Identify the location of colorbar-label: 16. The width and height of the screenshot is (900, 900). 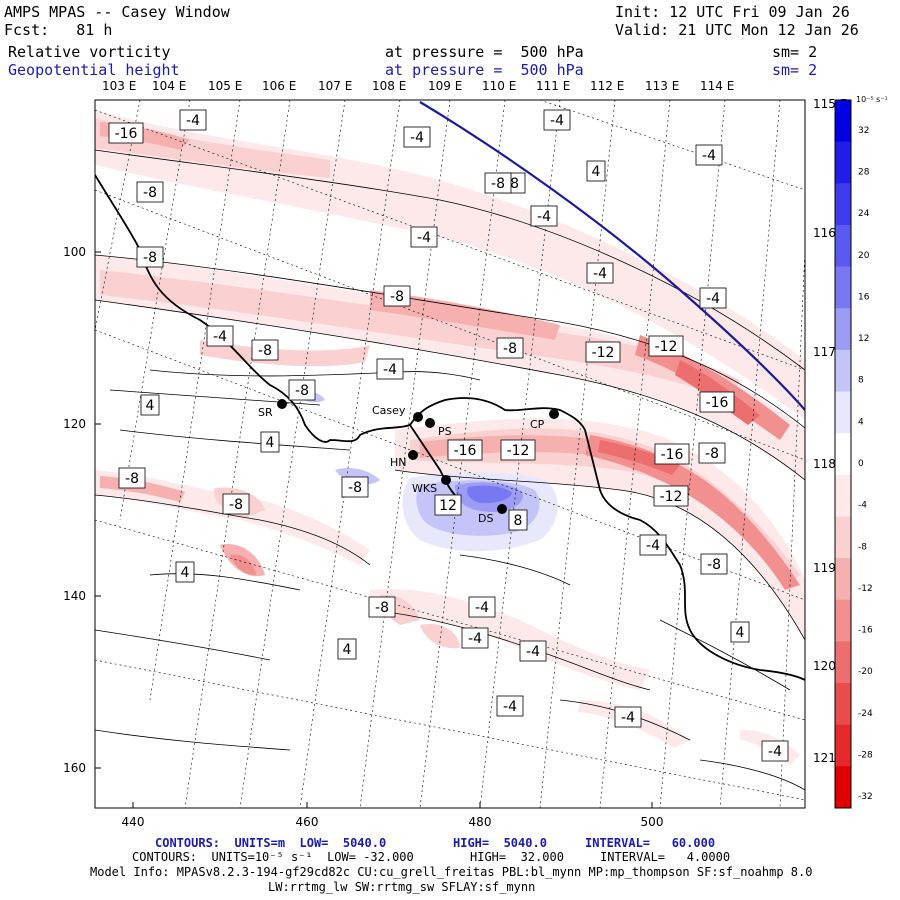
(864, 297).